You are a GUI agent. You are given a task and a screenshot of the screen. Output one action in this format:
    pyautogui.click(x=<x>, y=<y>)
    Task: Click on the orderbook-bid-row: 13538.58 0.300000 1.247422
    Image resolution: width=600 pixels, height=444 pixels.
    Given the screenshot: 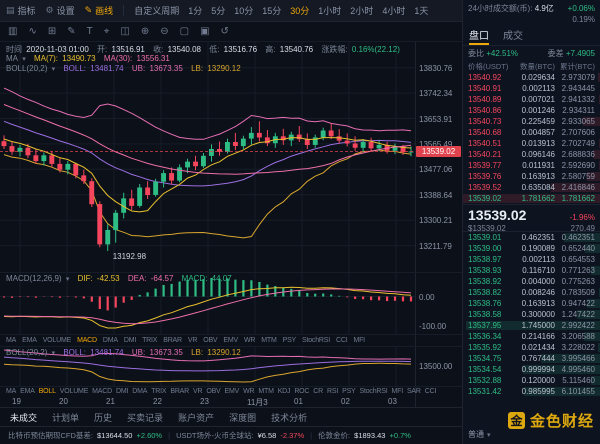 What is the action you would take?
    pyautogui.click(x=531, y=314)
    